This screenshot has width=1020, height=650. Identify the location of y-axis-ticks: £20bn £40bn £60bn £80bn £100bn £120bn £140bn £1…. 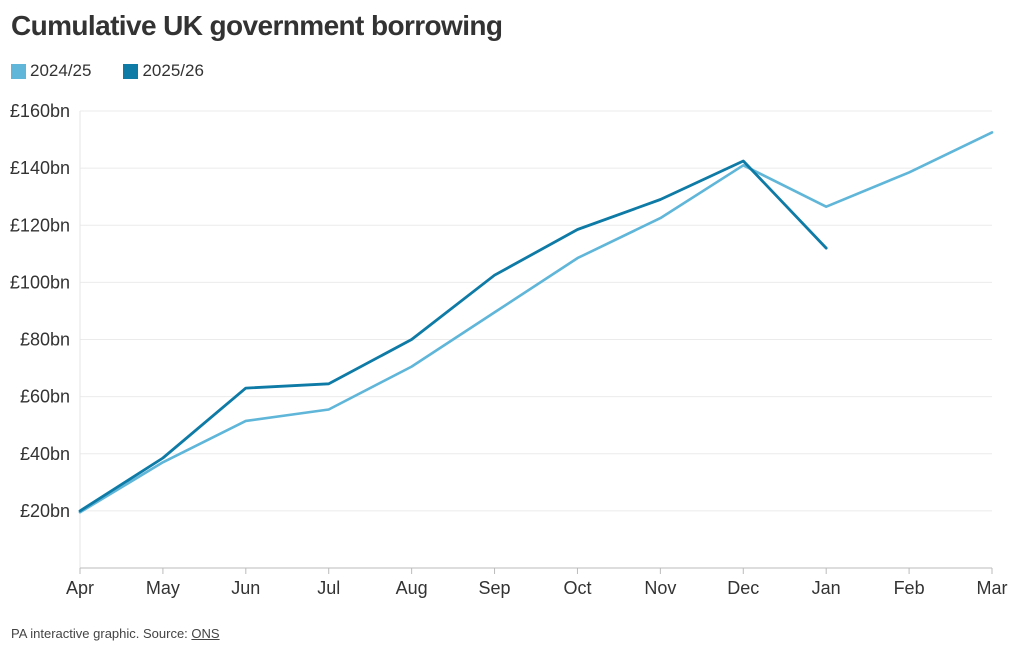
(40, 311).